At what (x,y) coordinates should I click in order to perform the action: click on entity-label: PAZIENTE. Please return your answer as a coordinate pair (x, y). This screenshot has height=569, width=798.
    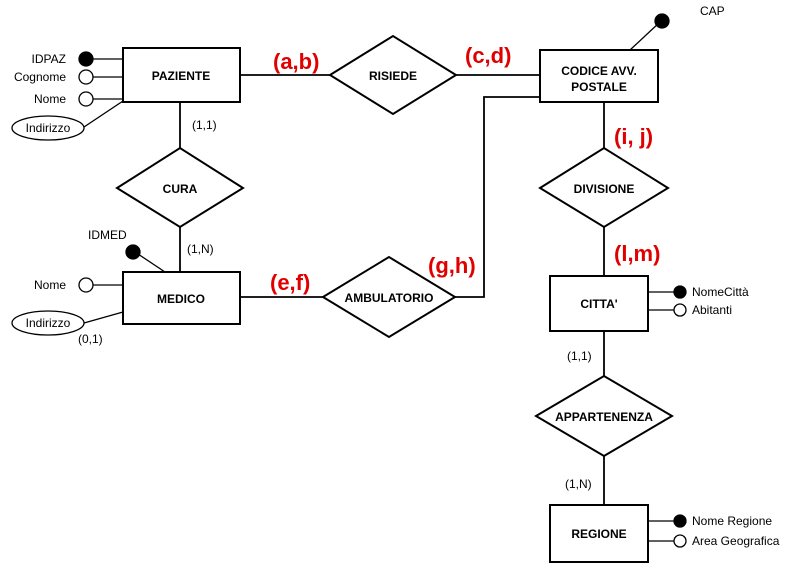
    Looking at the image, I should click on (181, 76).